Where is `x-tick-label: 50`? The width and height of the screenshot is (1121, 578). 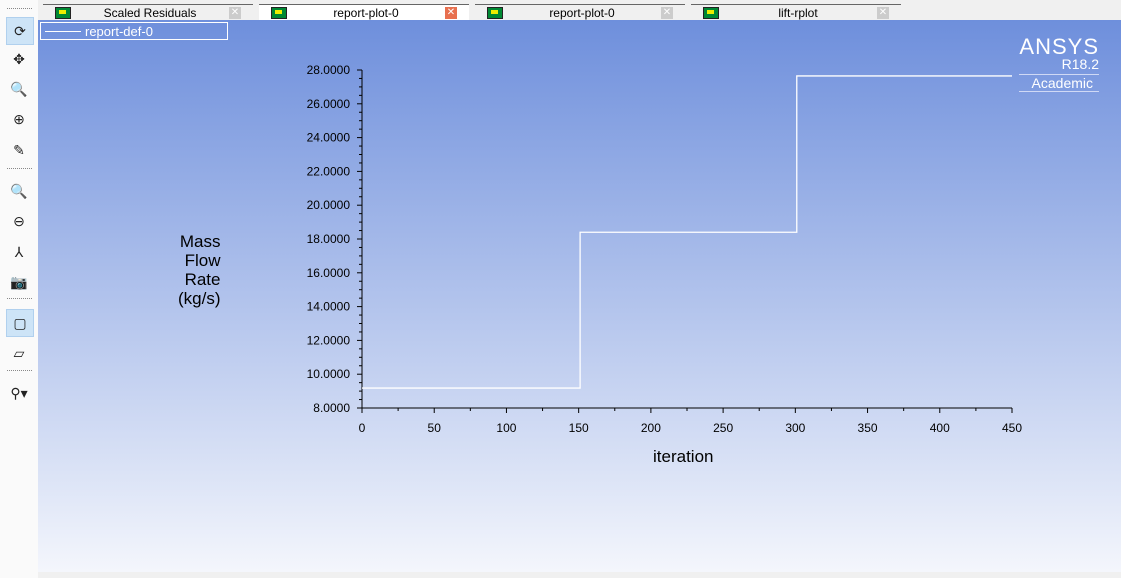 x-tick-label: 50 is located at coordinates (435, 428).